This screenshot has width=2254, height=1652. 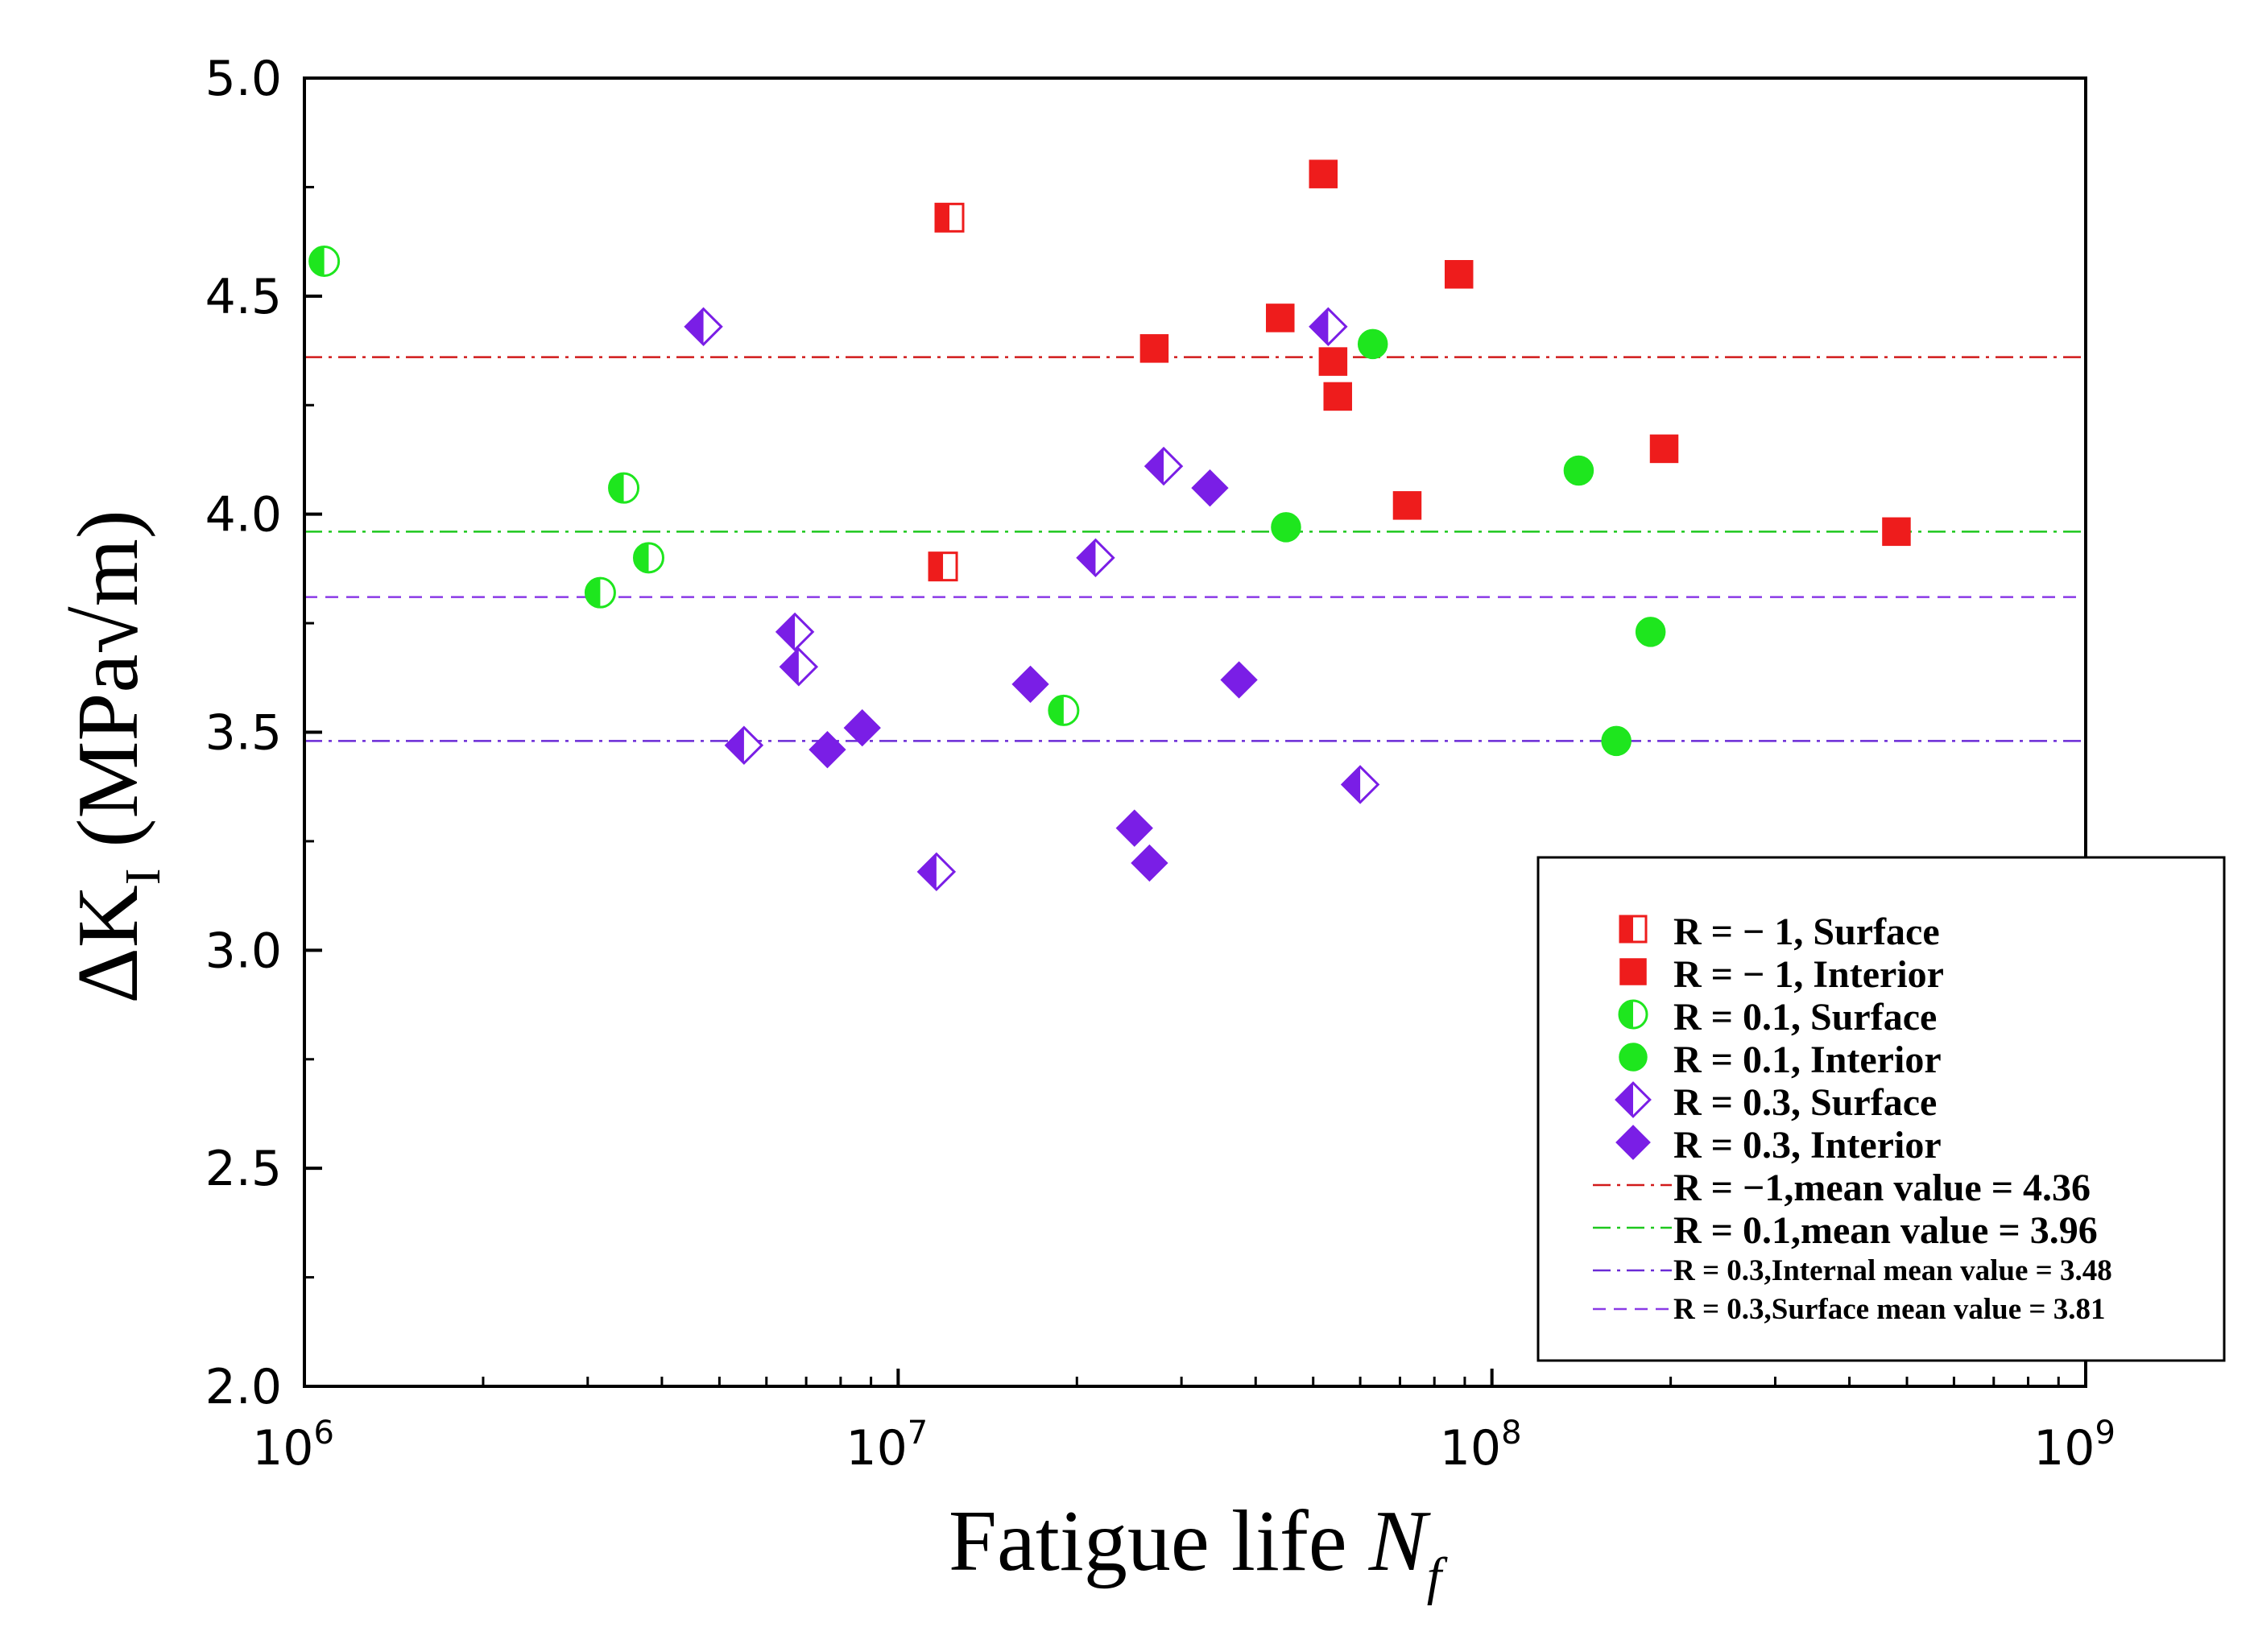 I want to click on legend-ref-label-1: R = 0.1,mean value = 3.96, so click(x=1885, y=1230).